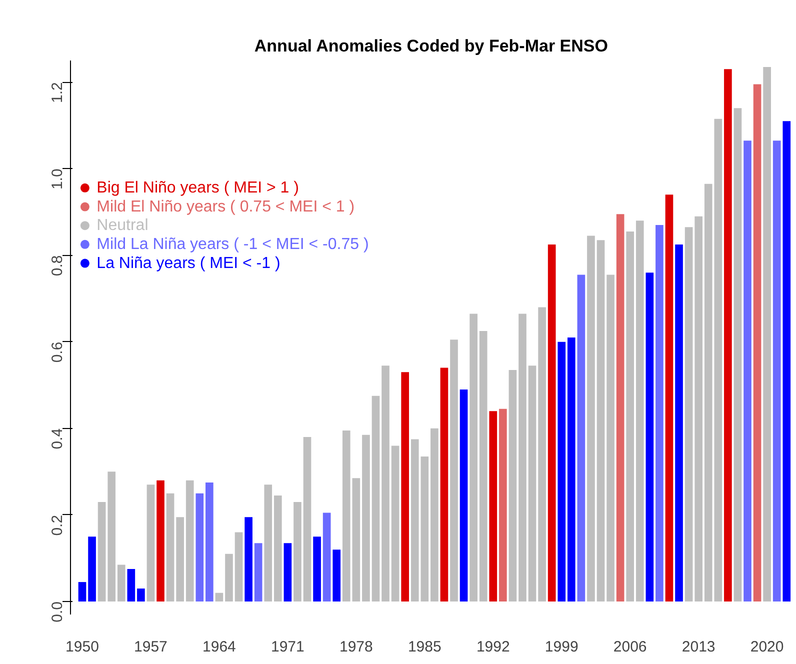  What do you see at coordinates (57, 612) in the screenshot?
I see `y-tick-label: 0.0` at bounding box center [57, 612].